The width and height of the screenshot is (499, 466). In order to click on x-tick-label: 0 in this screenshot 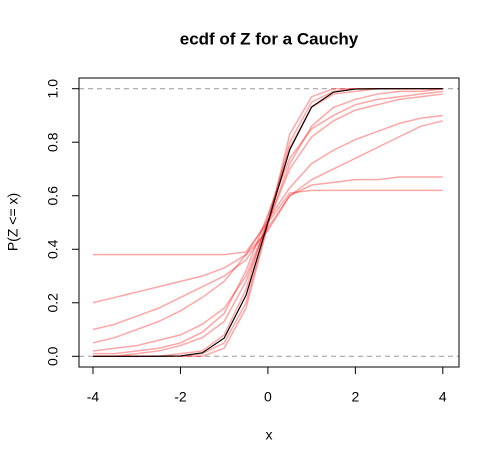, I will do `click(268, 397)`.